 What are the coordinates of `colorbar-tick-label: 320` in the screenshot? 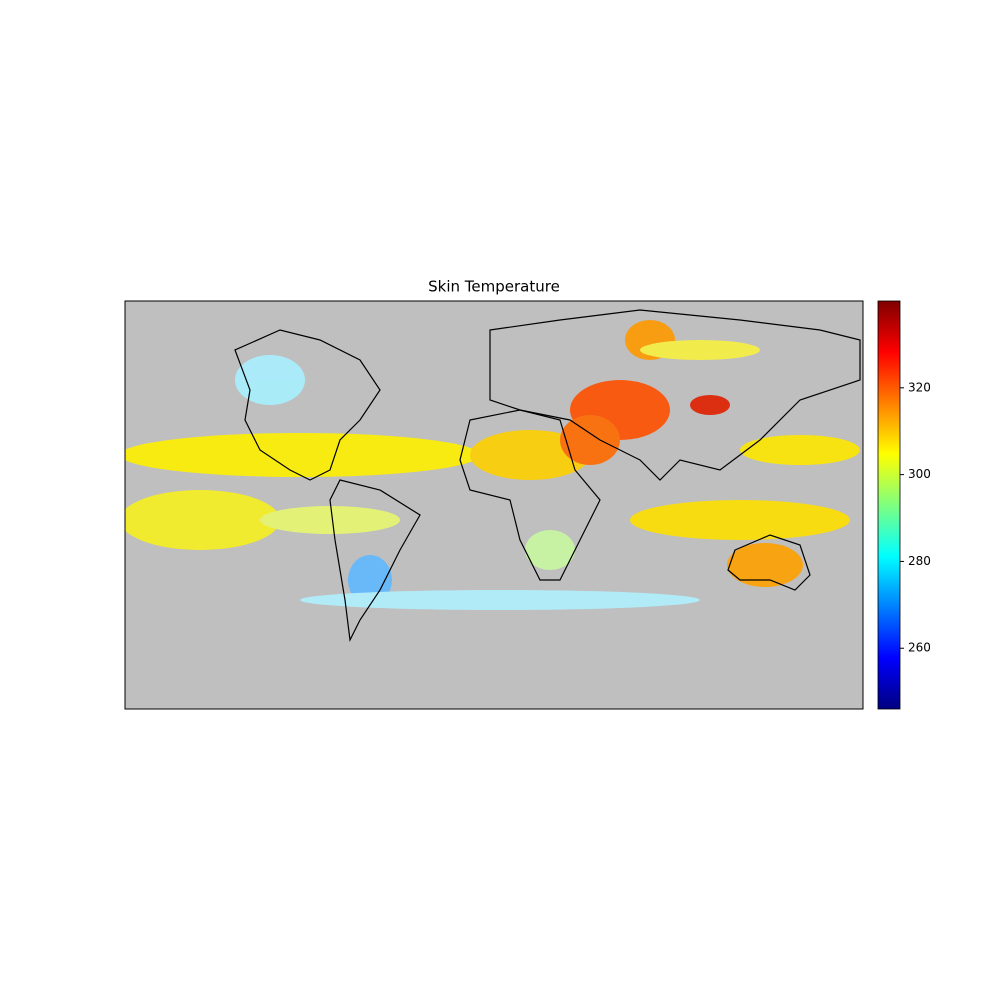 It's located at (919, 387).